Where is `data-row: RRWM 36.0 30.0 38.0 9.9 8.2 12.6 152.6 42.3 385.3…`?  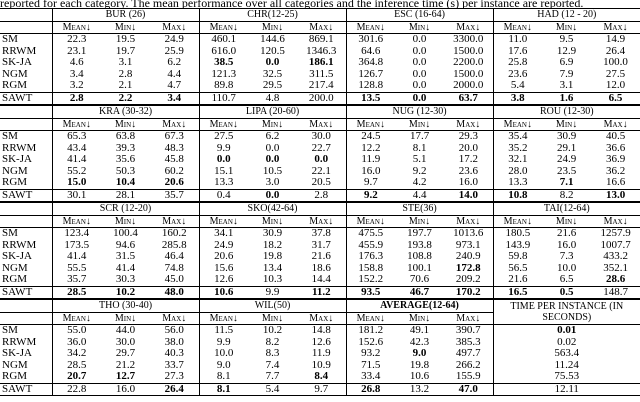
data-row: RRWM 36.0 30.0 38.0 9.9 8.2 12.6 152.6 42.3 385.3… is located at coordinates (320, 342).